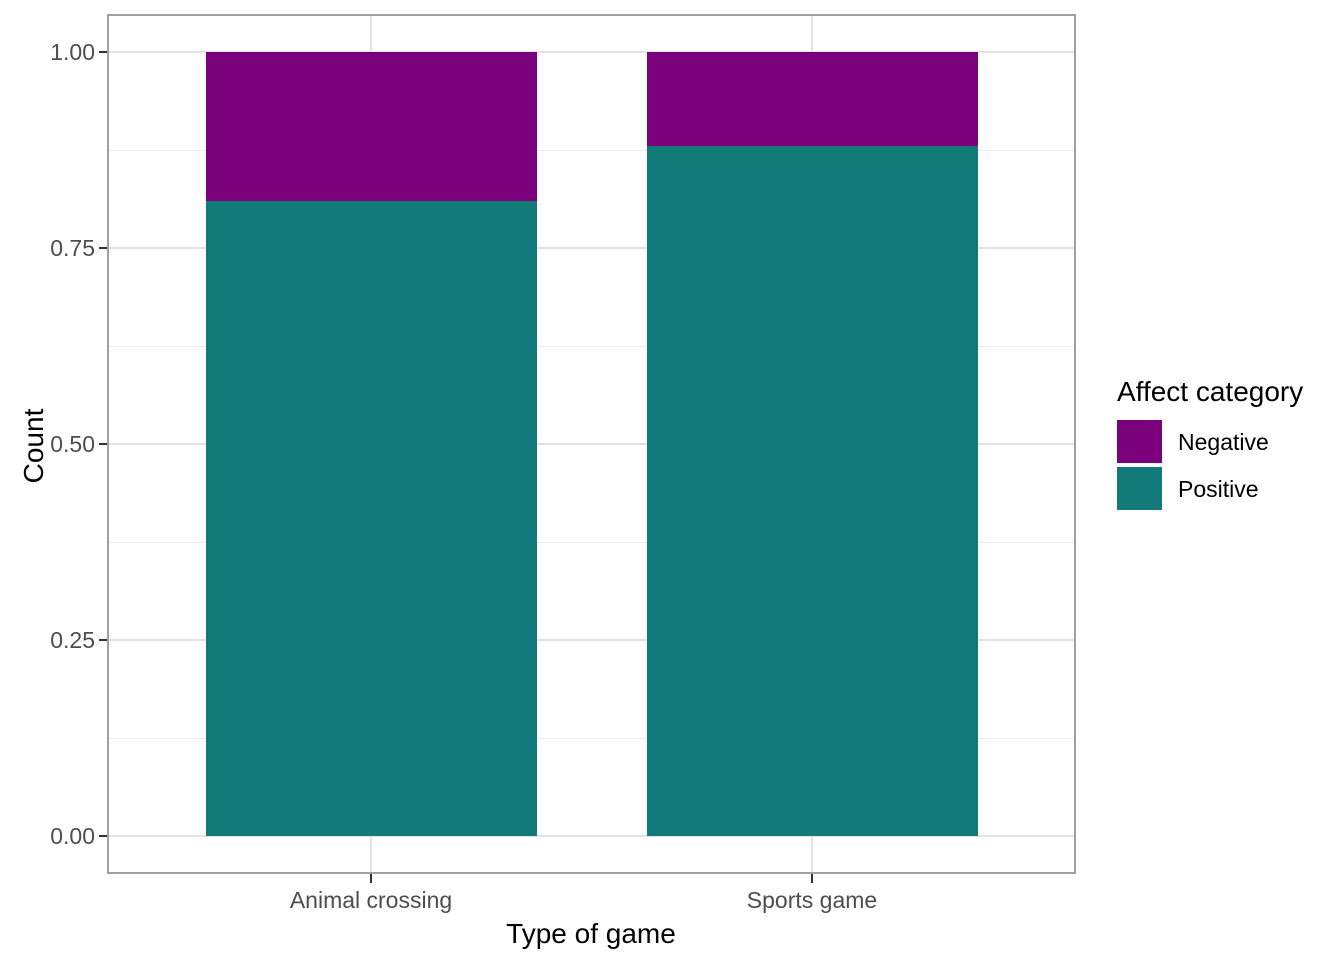  What do you see at coordinates (1139, 441) in the screenshot?
I see `legend-swatch-negative` at bounding box center [1139, 441].